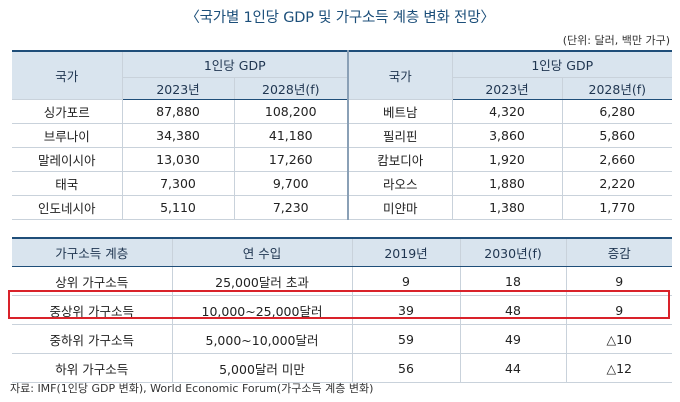 The width and height of the screenshot is (680, 402). Describe the element at coordinates (178, 183) in the screenshot. I see `gdp-value: 7,300` at that location.